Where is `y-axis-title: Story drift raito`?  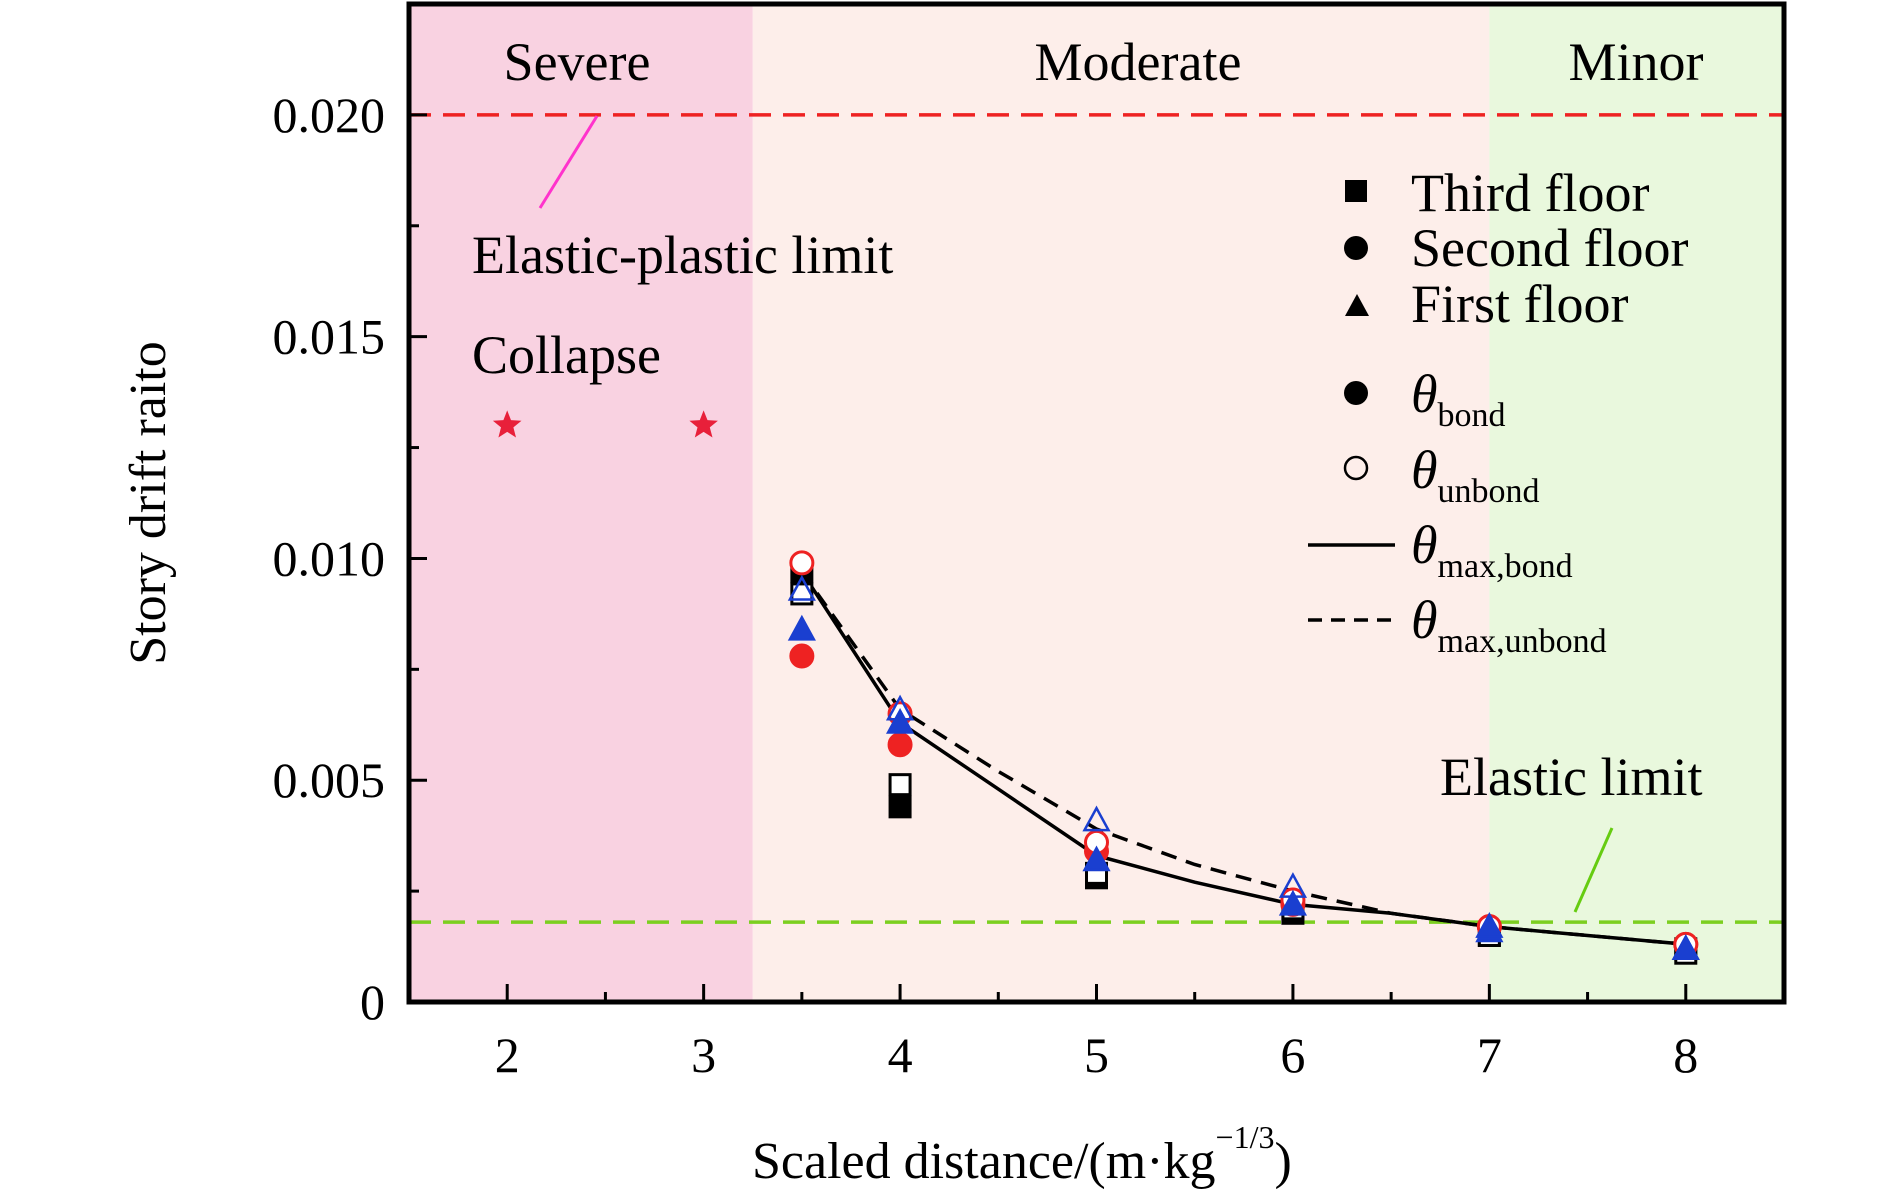
y-axis-title: Story drift raito is located at coordinates (148, 503).